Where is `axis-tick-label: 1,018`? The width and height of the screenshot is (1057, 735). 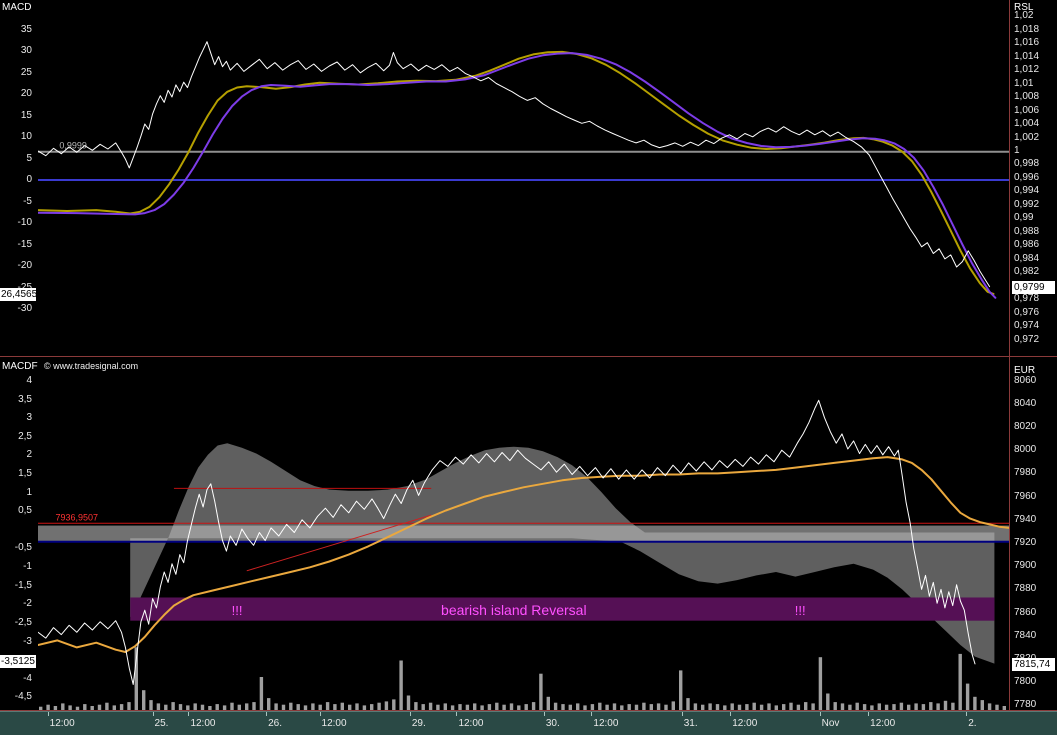 axis-tick-label: 1,018 is located at coordinates (1027, 29).